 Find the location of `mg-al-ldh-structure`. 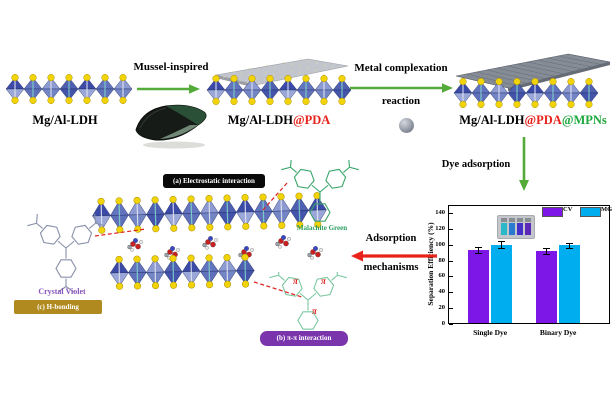

mg-al-ldh-structure is located at coordinates (69, 89).